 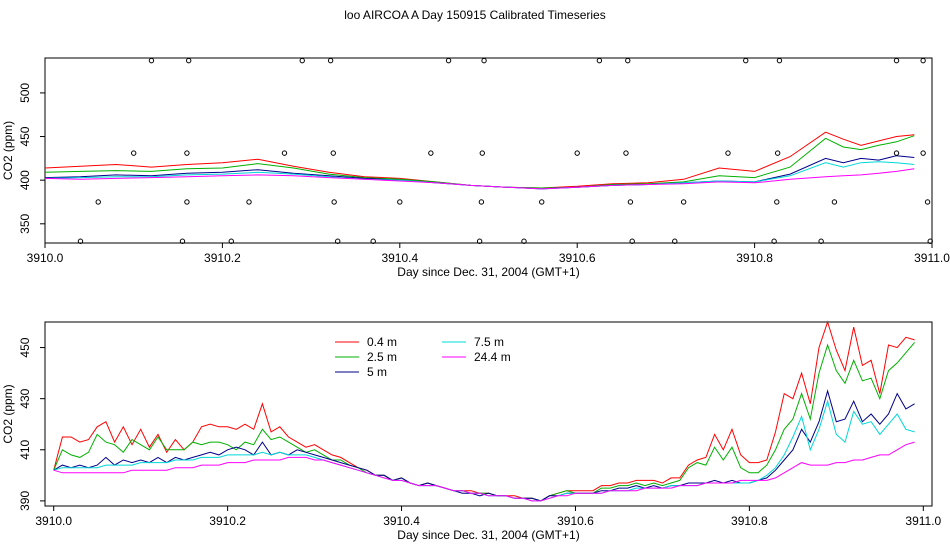 I want to click on legend-label: 2.5 m, so click(x=382, y=357).